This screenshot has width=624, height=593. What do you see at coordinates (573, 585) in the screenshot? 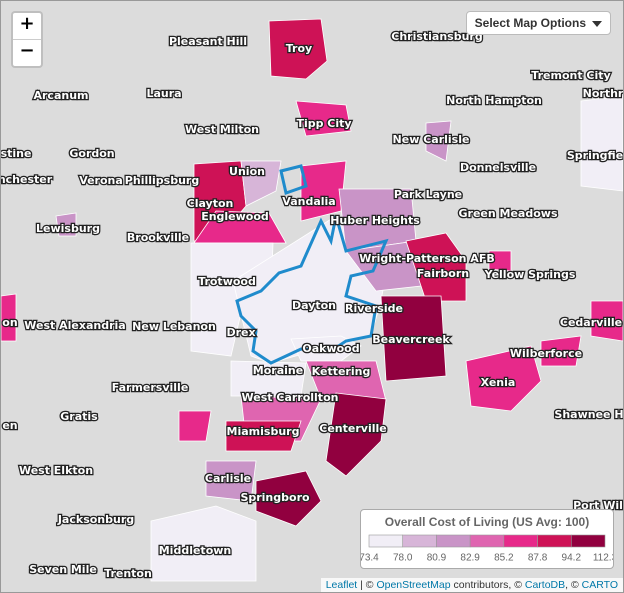
I see `attribution-text: , ©` at bounding box center [573, 585].